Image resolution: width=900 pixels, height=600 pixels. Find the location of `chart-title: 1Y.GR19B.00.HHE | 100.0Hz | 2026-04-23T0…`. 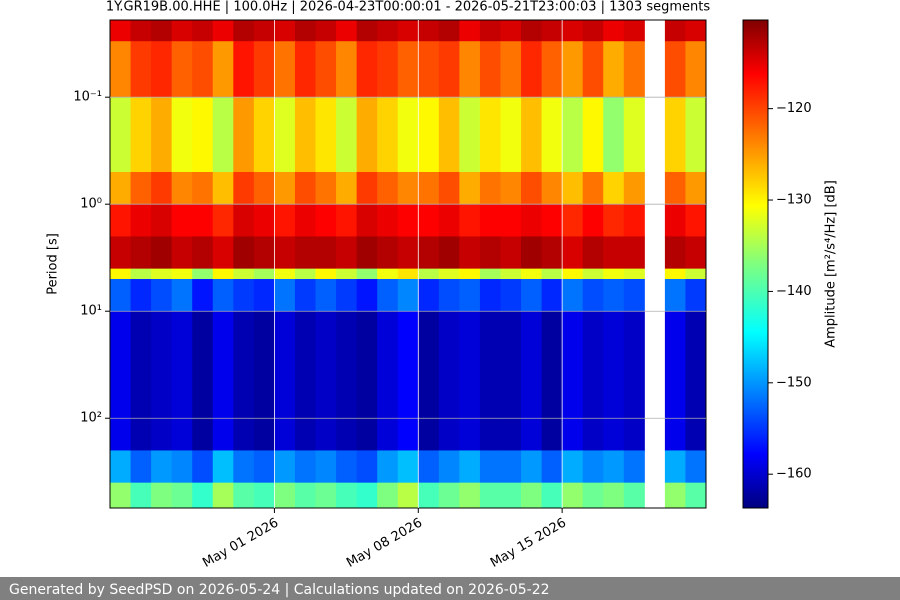

chart-title: 1Y.GR19B.00.HHE | 100.0Hz | 2026-04-23T0… is located at coordinates (408, 7).